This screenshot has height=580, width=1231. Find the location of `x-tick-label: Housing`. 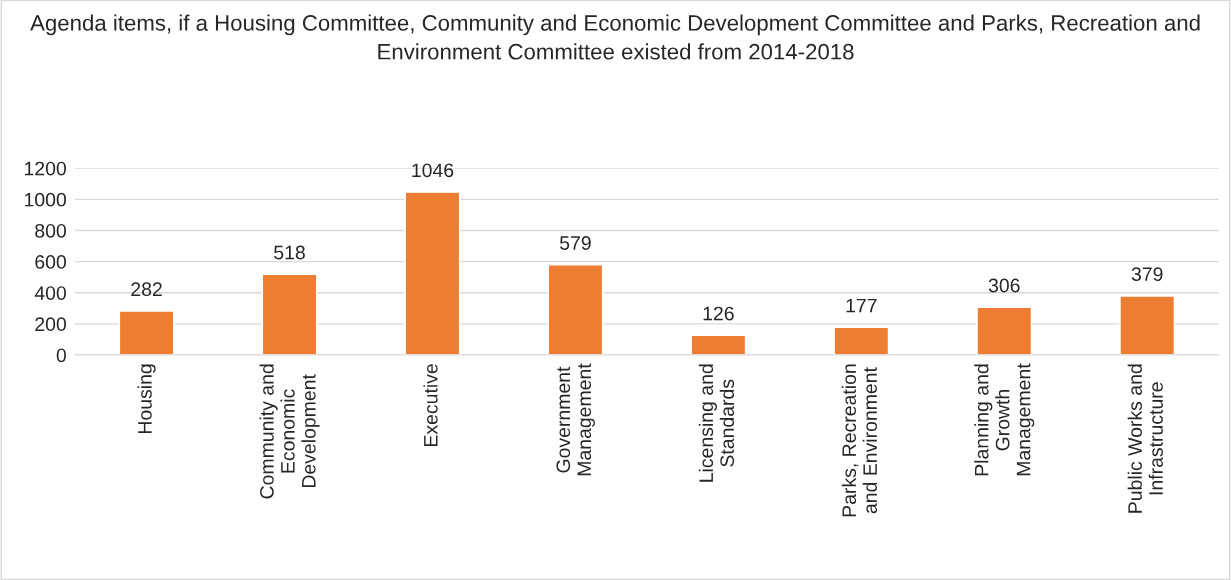

x-tick-label: Housing is located at coordinates (146, 399).